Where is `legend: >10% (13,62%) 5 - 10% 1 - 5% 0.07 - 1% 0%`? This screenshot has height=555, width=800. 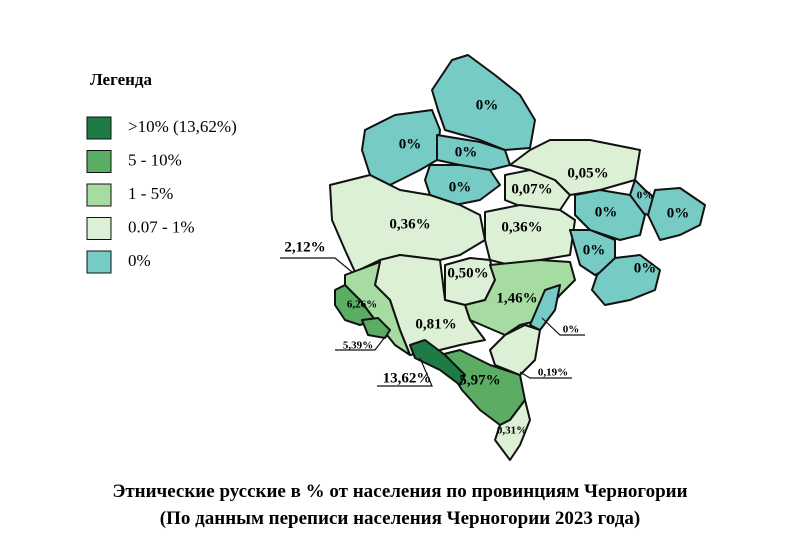
legend: >10% (13,62%) 5 - 10% 1 - 5% 0.07 - 1% 0% is located at coordinates (161, 195).